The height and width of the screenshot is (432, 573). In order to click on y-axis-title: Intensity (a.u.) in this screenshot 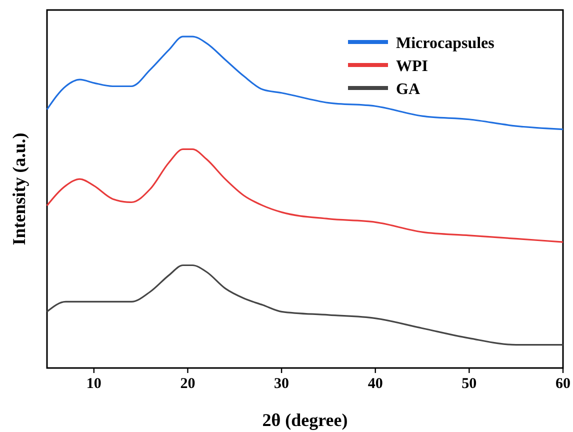, I will do `click(19, 189)`.